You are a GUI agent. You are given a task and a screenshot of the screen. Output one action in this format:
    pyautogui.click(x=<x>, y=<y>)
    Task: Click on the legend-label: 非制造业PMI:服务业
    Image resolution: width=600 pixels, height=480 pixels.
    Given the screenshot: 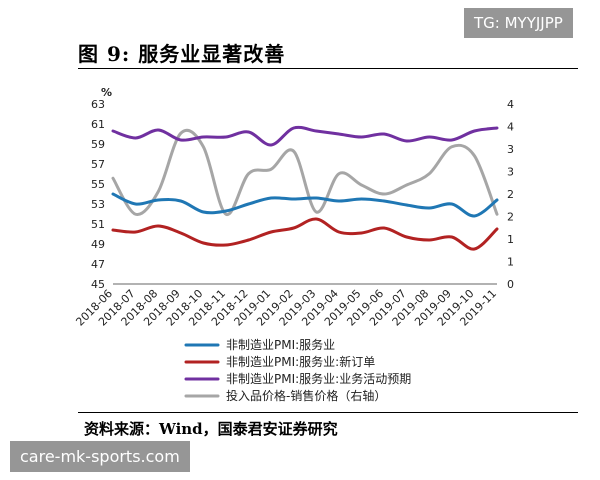 What is the action you would take?
    pyautogui.click(x=280, y=344)
    